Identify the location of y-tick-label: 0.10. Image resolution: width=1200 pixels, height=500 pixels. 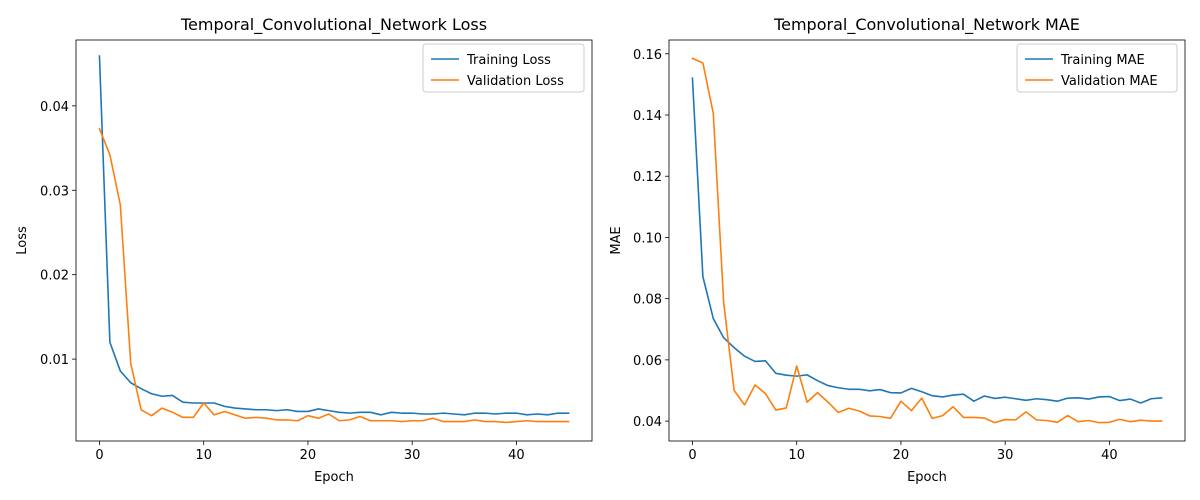
(647, 238).